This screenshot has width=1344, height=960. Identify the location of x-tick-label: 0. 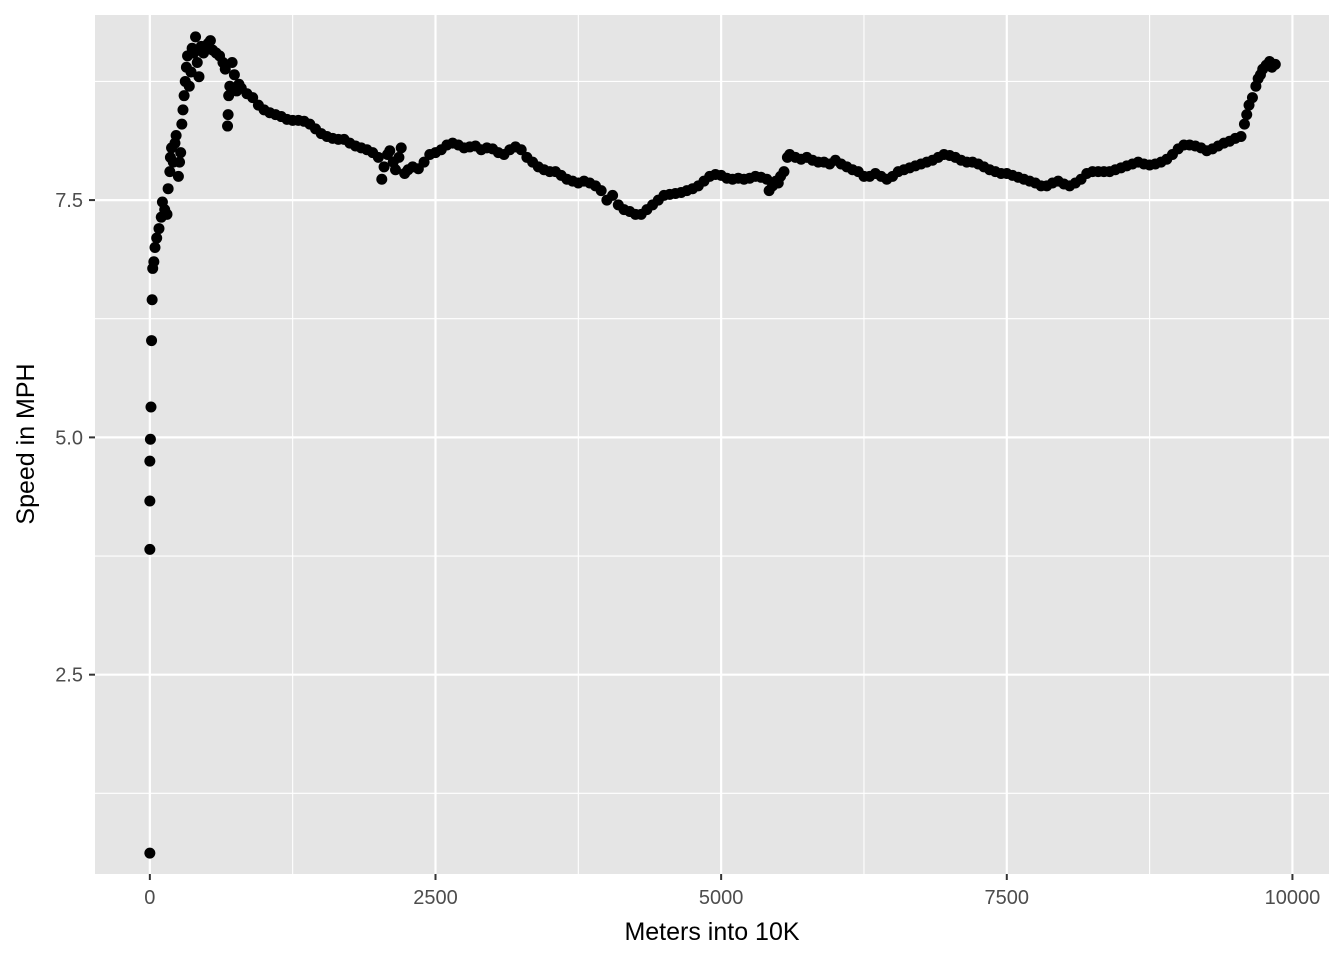
(149, 898).